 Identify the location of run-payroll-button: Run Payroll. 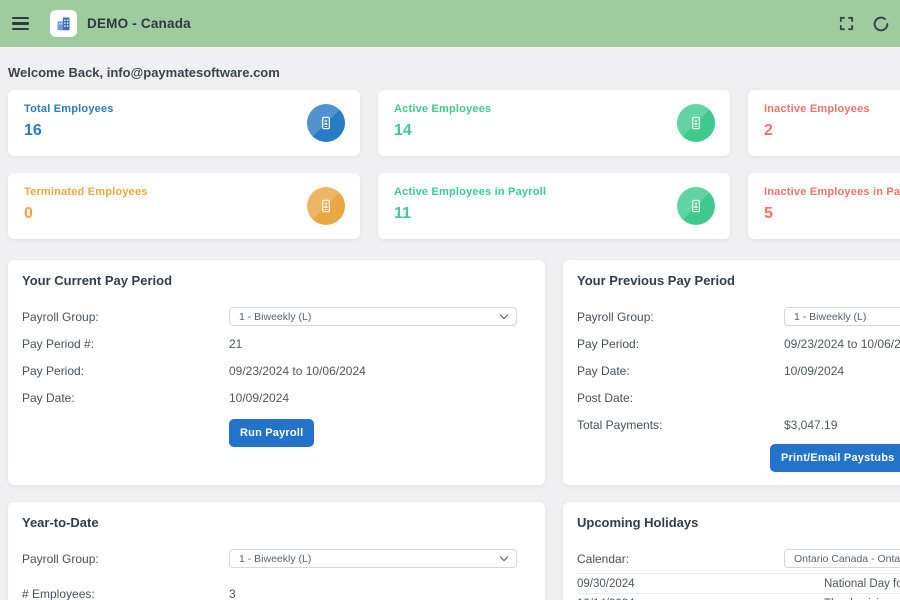
(272, 433).